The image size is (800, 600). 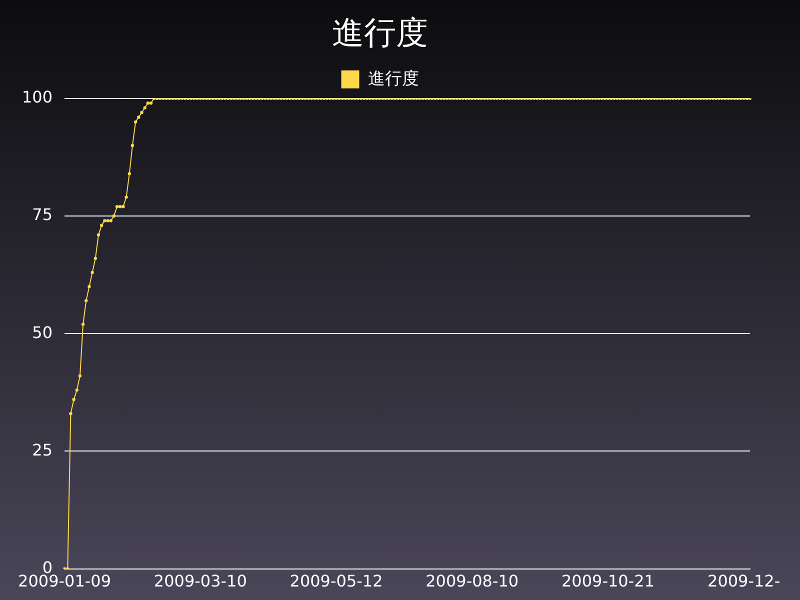 I want to click on y-tick-label: 75, so click(x=42, y=214).